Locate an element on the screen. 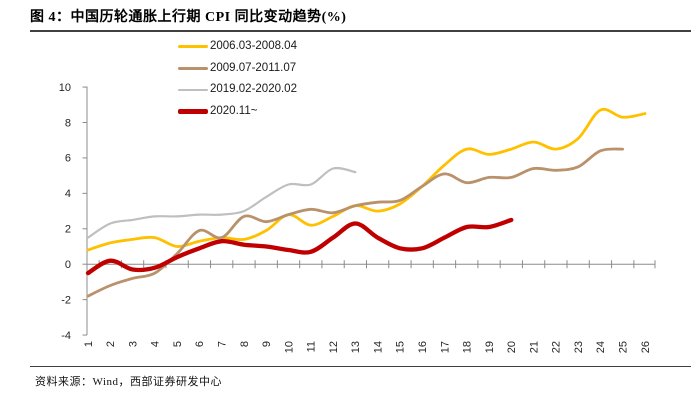 The height and width of the screenshot is (403, 693). x-tick-label: 21 is located at coordinates (534, 347).